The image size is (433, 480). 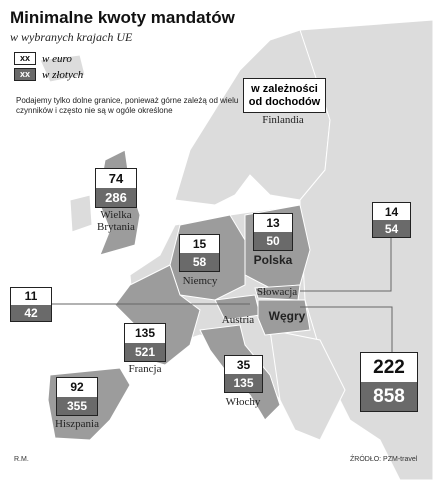 I want to click on country-label: Niemcy, so click(x=200, y=281).